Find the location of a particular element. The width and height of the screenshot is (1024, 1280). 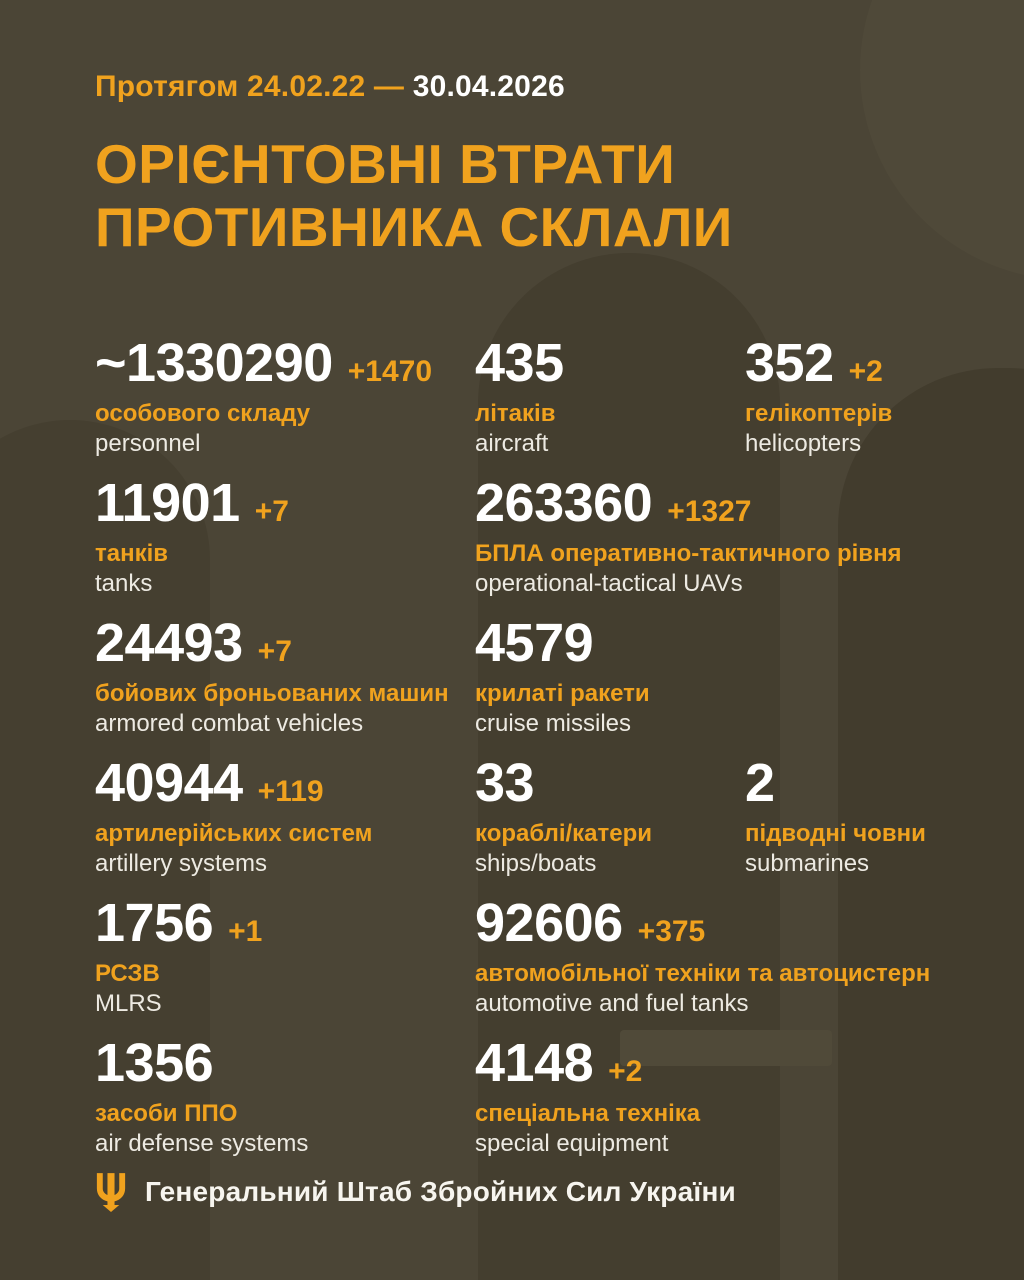

stat-value-row: 92606 +375 is located at coordinates (734, 923).